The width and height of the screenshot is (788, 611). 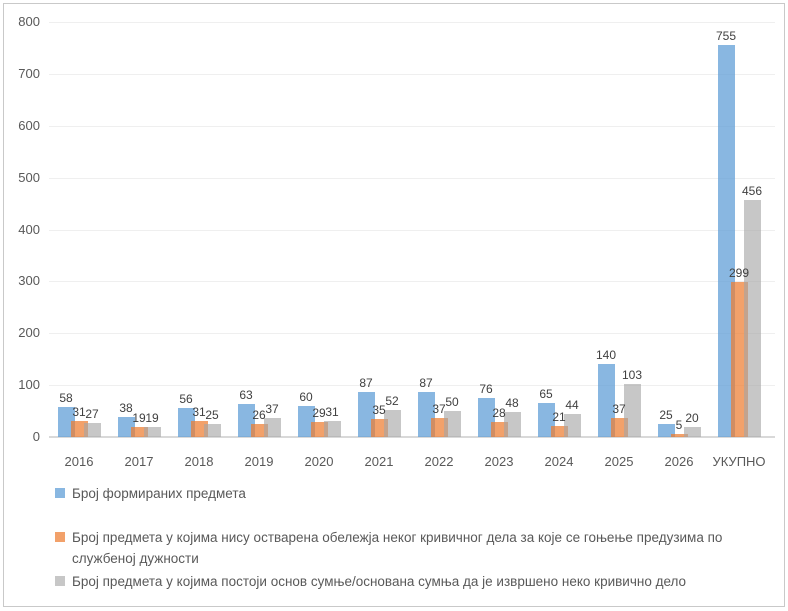 What do you see at coordinates (319, 461) in the screenshot?
I see `x-tick-label: 2020` at bounding box center [319, 461].